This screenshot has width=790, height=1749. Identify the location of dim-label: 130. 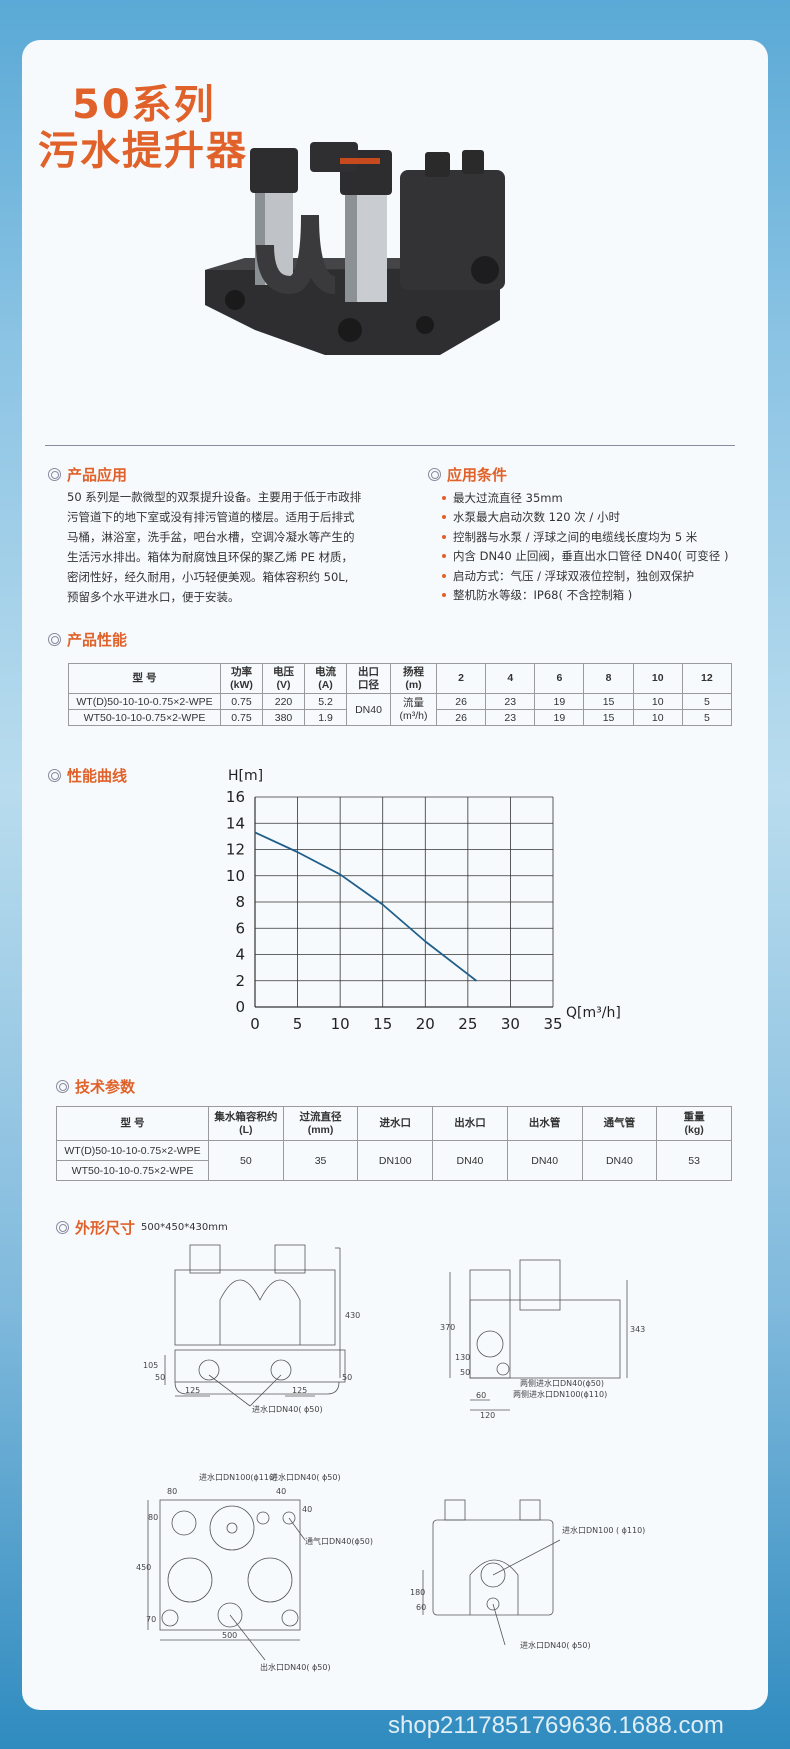
(462, 1357).